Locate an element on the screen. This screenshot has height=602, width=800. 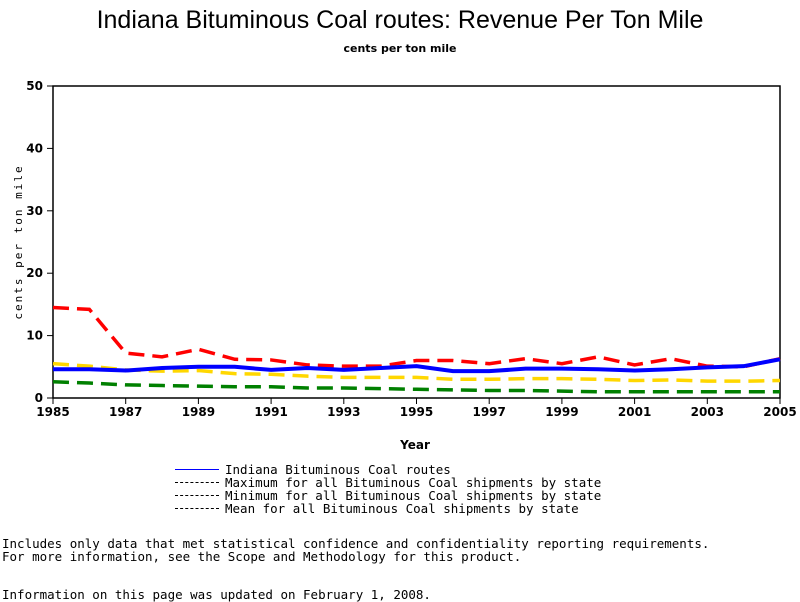
x-tick-label: 1995 is located at coordinates (416, 412).